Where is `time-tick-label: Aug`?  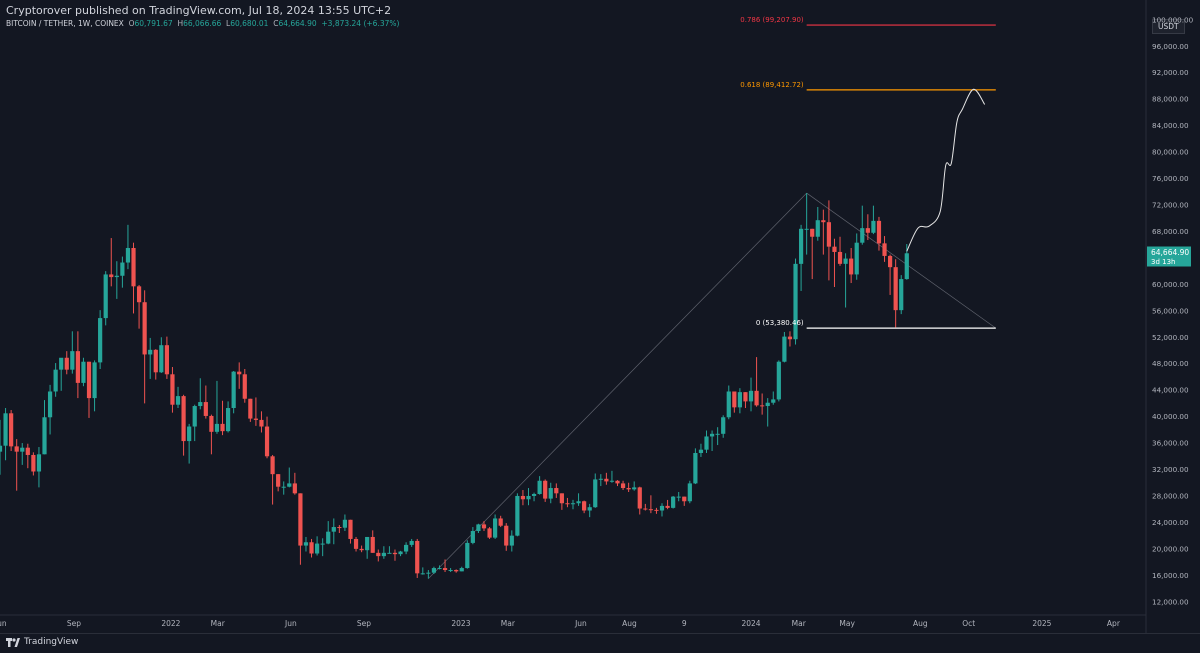
time-tick-label: Aug is located at coordinates (920, 623).